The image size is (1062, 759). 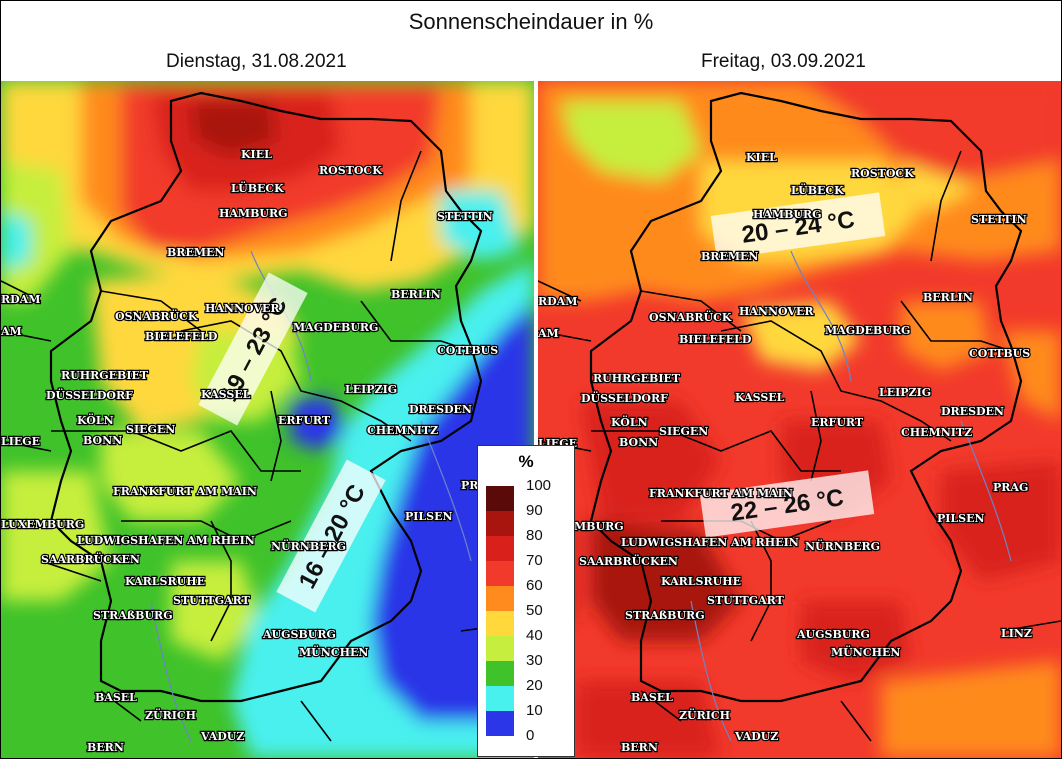 What do you see at coordinates (402, 430) in the screenshot?
I see `city-label: CHEMNITZ` at bounding box center [402, 430].